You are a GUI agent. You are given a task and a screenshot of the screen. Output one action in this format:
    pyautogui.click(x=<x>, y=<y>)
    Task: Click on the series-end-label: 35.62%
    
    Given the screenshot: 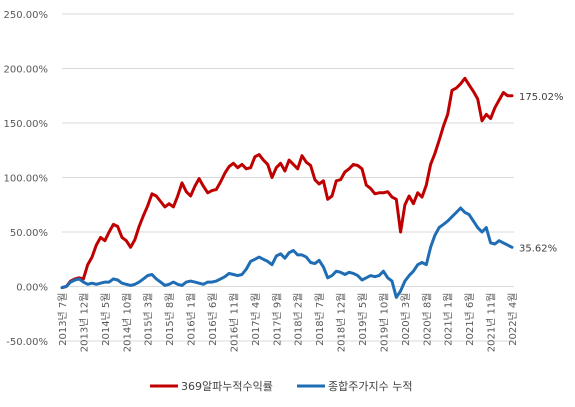 What is the action you would take?
    pyautogui.click(x=538, y=248)
    